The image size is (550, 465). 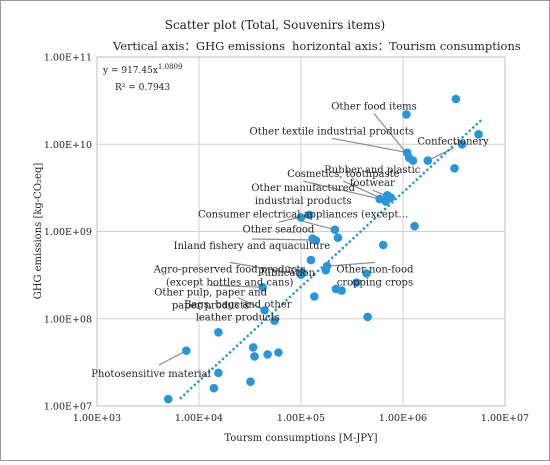 I want to click on x-tick-label: 1.00E+03, so click(x=97, y=418).